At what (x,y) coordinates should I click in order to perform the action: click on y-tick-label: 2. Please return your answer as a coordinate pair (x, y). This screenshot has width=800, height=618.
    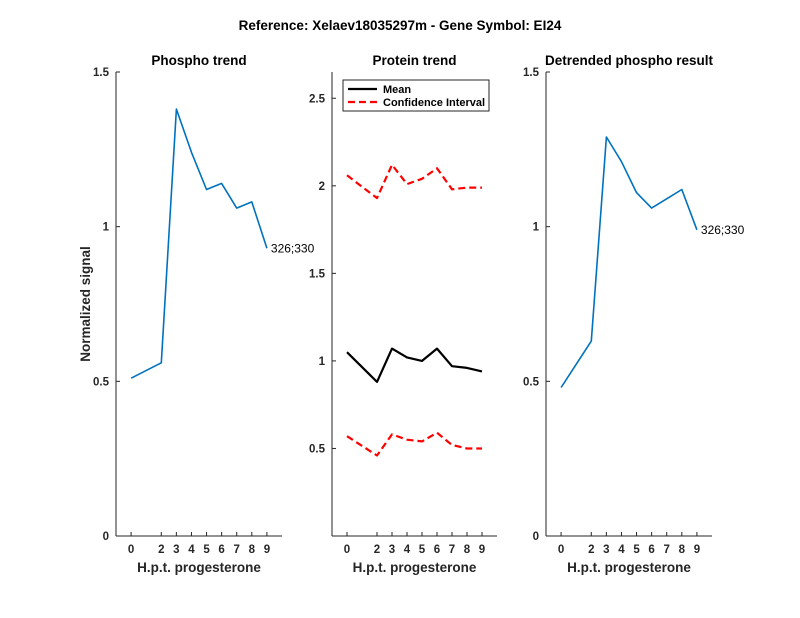
    Looking at the image, I should click on (322, 187).